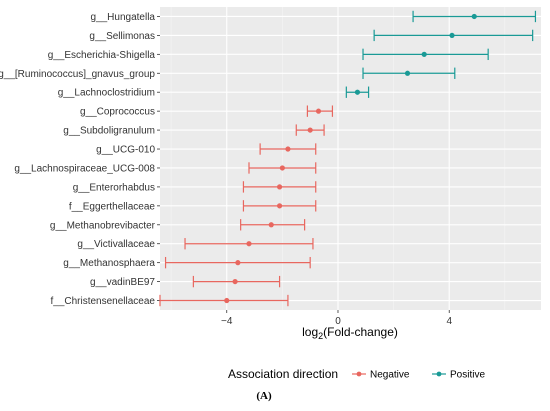  What do you see at coordinates (123, 17) in the screenshot?
I see `y-tick-label: g__Hungatella` at bounding box center [123, 17].